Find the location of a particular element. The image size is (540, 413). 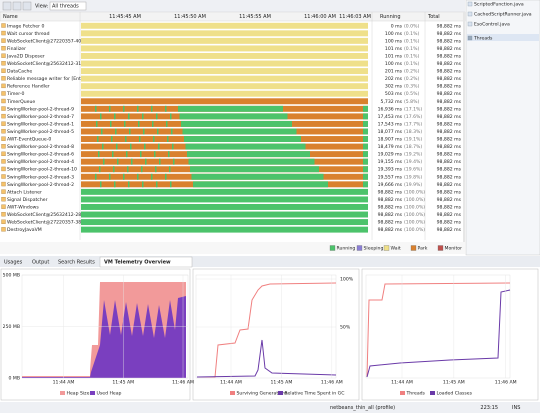

x-tick-label: 11:44 AM is located at coordinates (231, 383).